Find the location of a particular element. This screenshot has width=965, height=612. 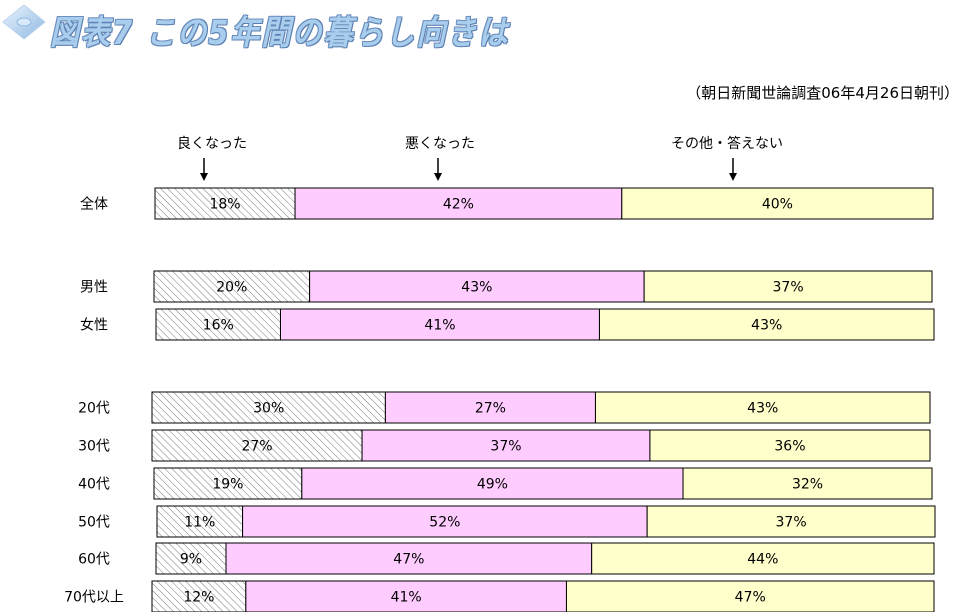

category-label: 70代以上 is located at coordinates (94, 598).